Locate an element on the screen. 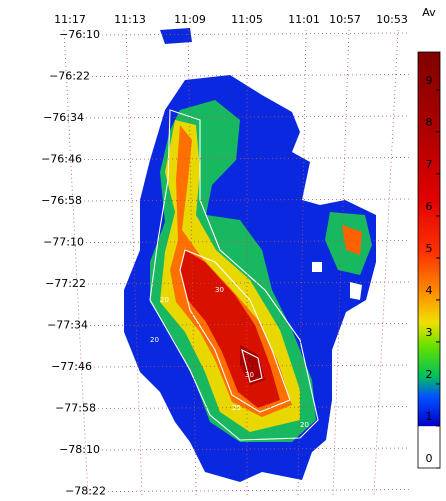 This screenshot has width=446, height=501. colorbar-tick-label: 6 is located at coordinates (429, 206).